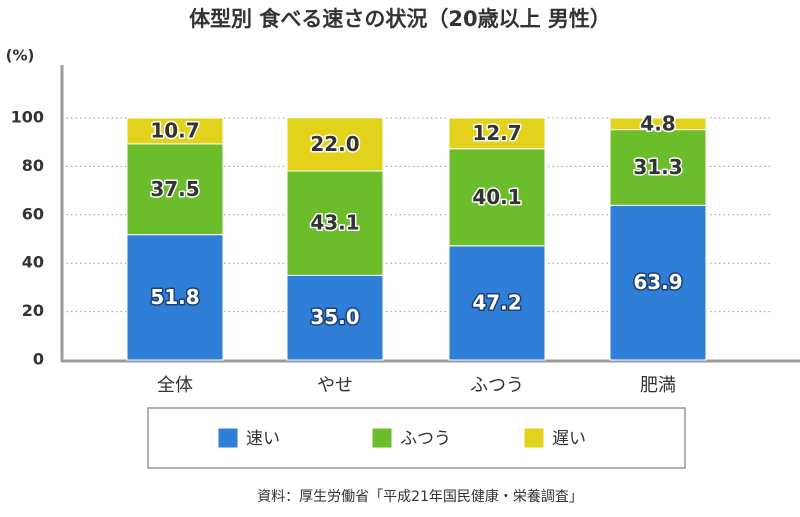 The width and height of the screenshot is (800, 517). I want to click on y-tick-label: 20, so click(33, 310).